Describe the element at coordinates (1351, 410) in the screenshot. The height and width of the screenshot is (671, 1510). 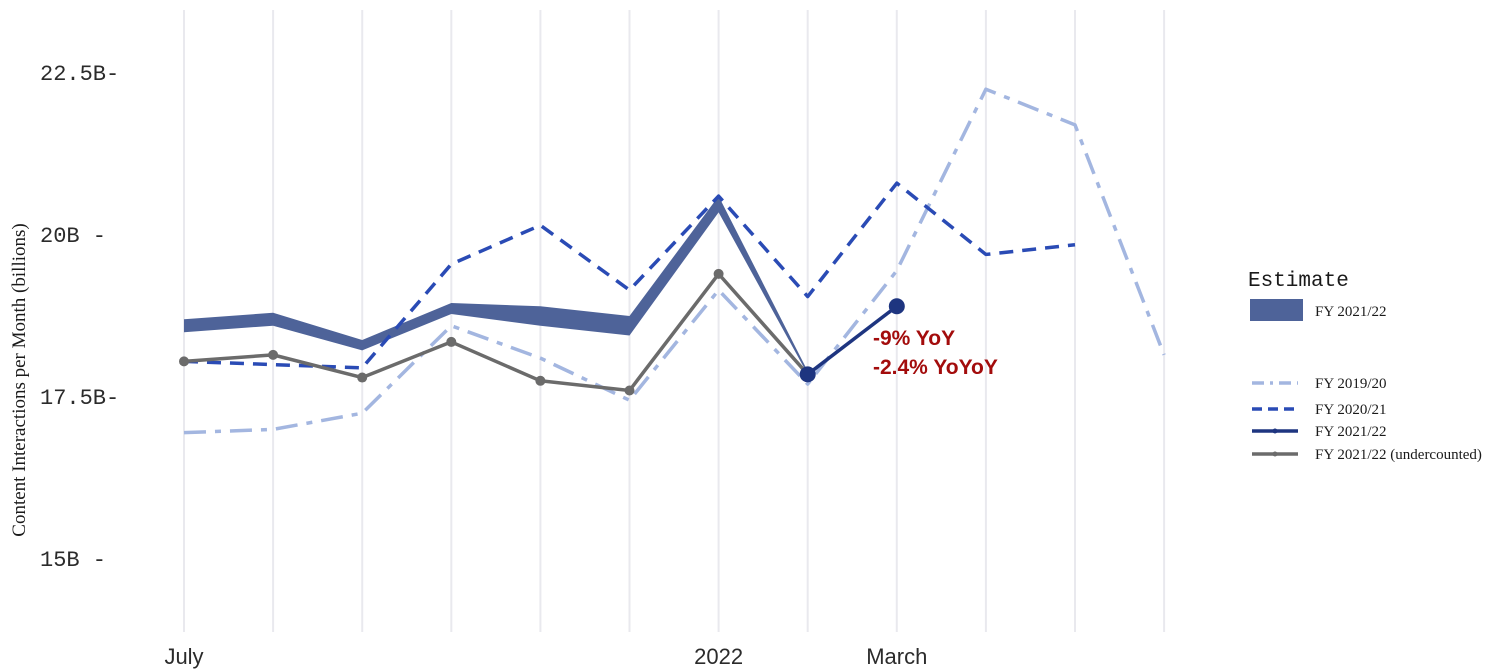
I see `legend-label-fy2021: FY 2020/21` at that location.